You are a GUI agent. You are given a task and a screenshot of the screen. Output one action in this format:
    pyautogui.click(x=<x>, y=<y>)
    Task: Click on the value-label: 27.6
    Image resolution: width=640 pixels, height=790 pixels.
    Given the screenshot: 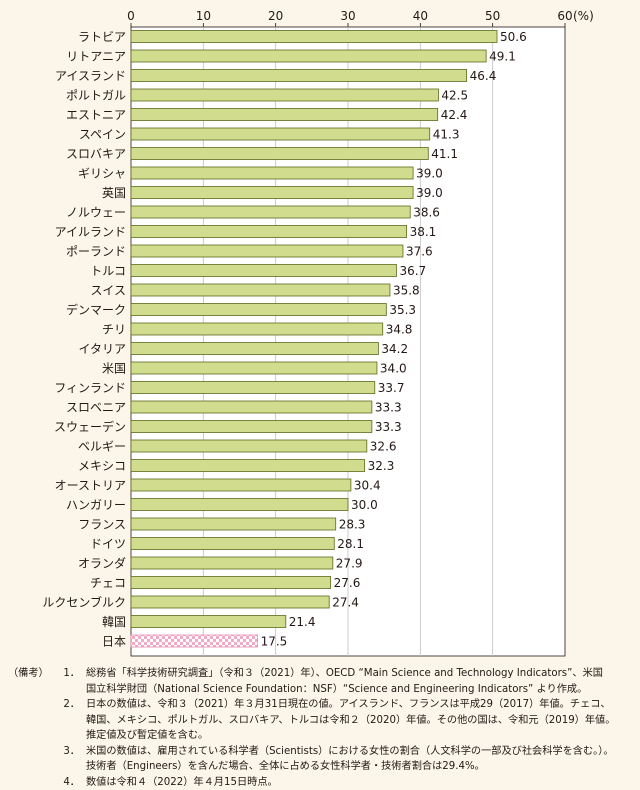 What is the action you would take?
    pyautogui.click(x=347, y=583)
    